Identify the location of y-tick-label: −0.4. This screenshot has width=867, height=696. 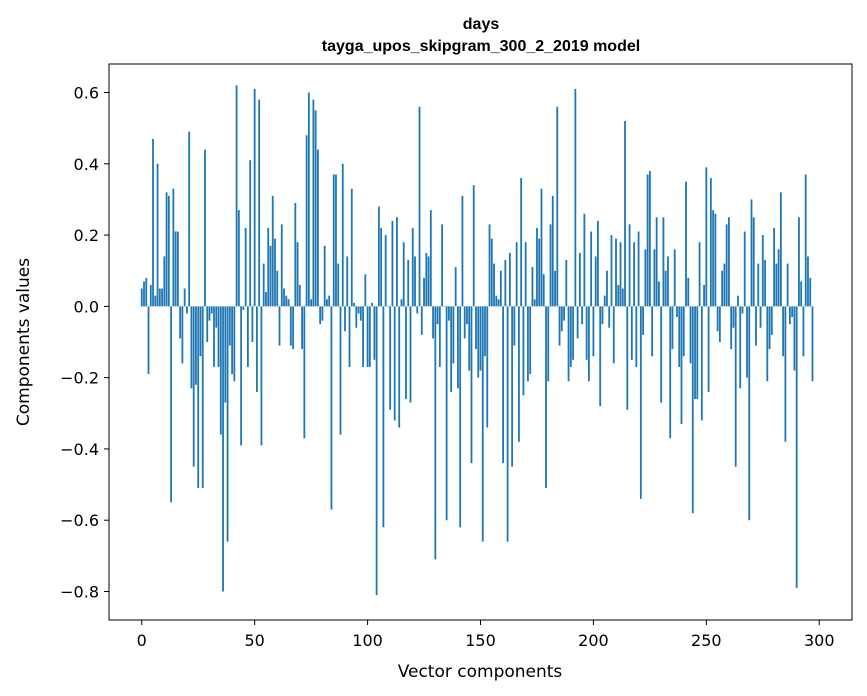
(79, 449).